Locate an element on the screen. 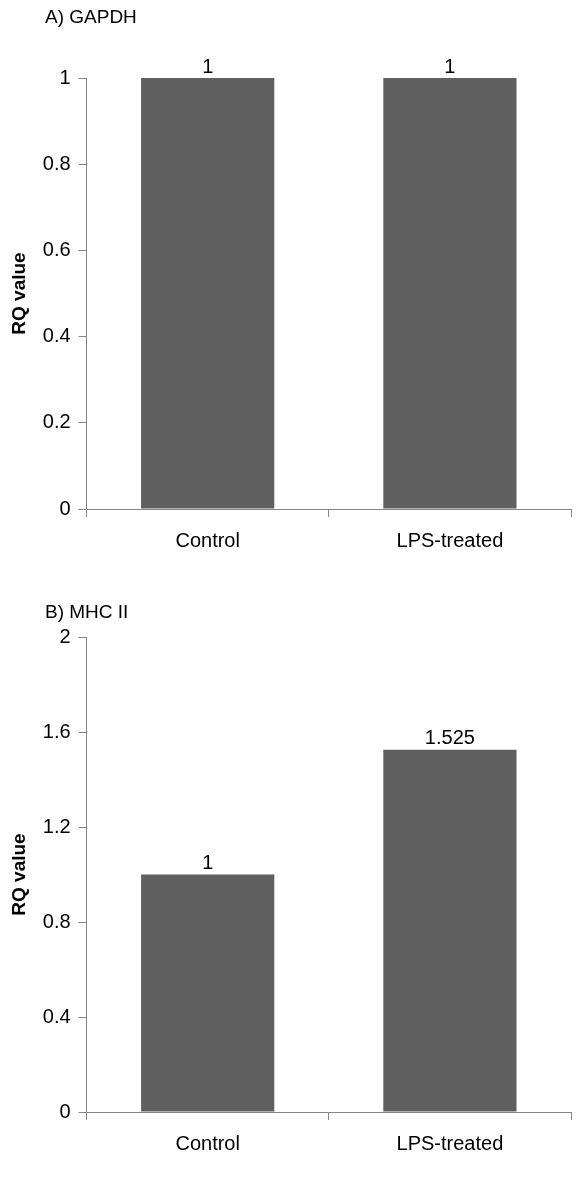  y-tick-label: 1.6 is located at coordinates (56, 730).